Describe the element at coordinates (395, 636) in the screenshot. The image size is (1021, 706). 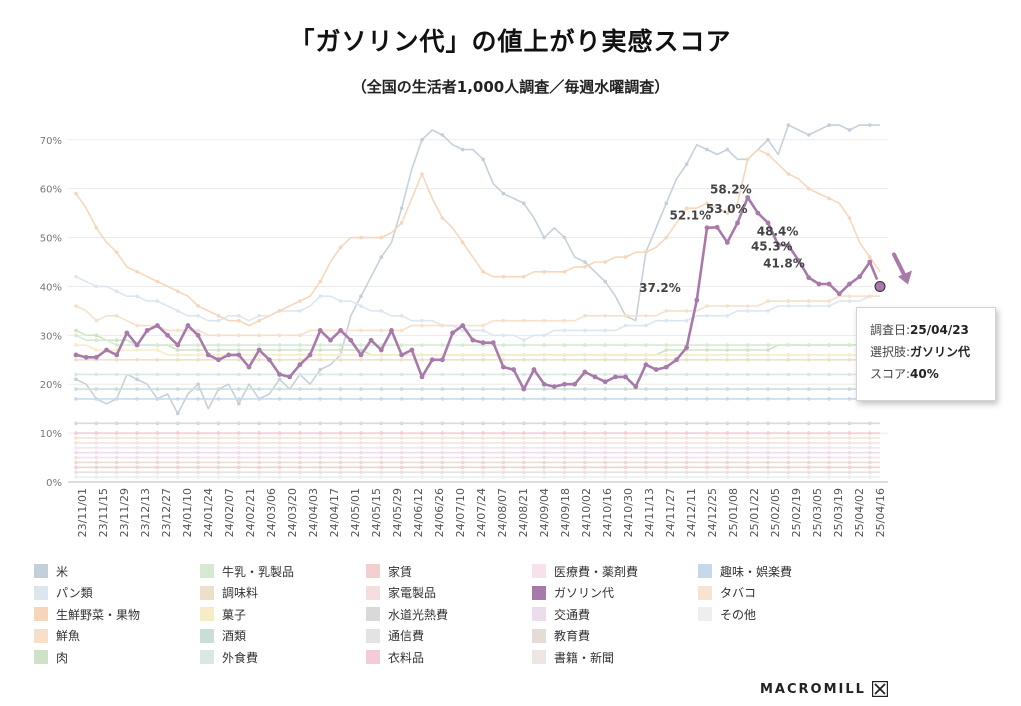
I see `legend-item: 通信費` at that location.